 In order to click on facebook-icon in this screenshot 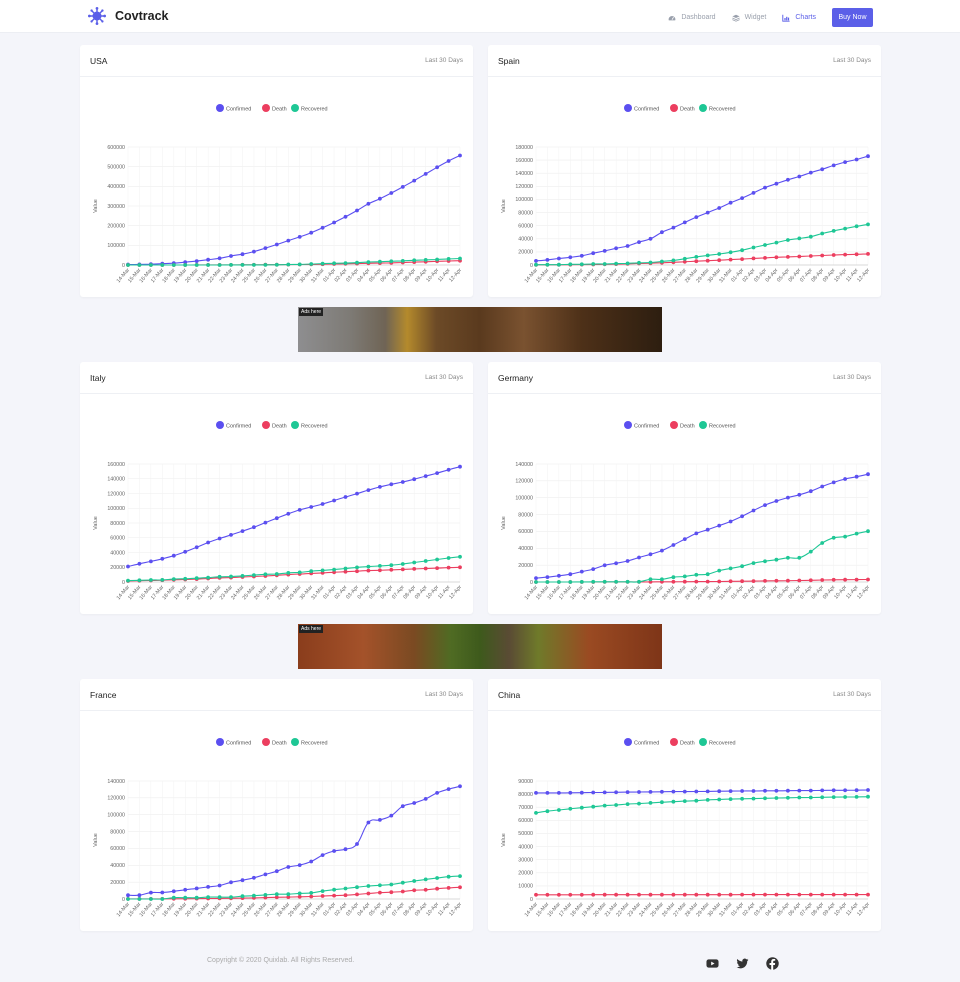, I will do `click(772, 963)`.